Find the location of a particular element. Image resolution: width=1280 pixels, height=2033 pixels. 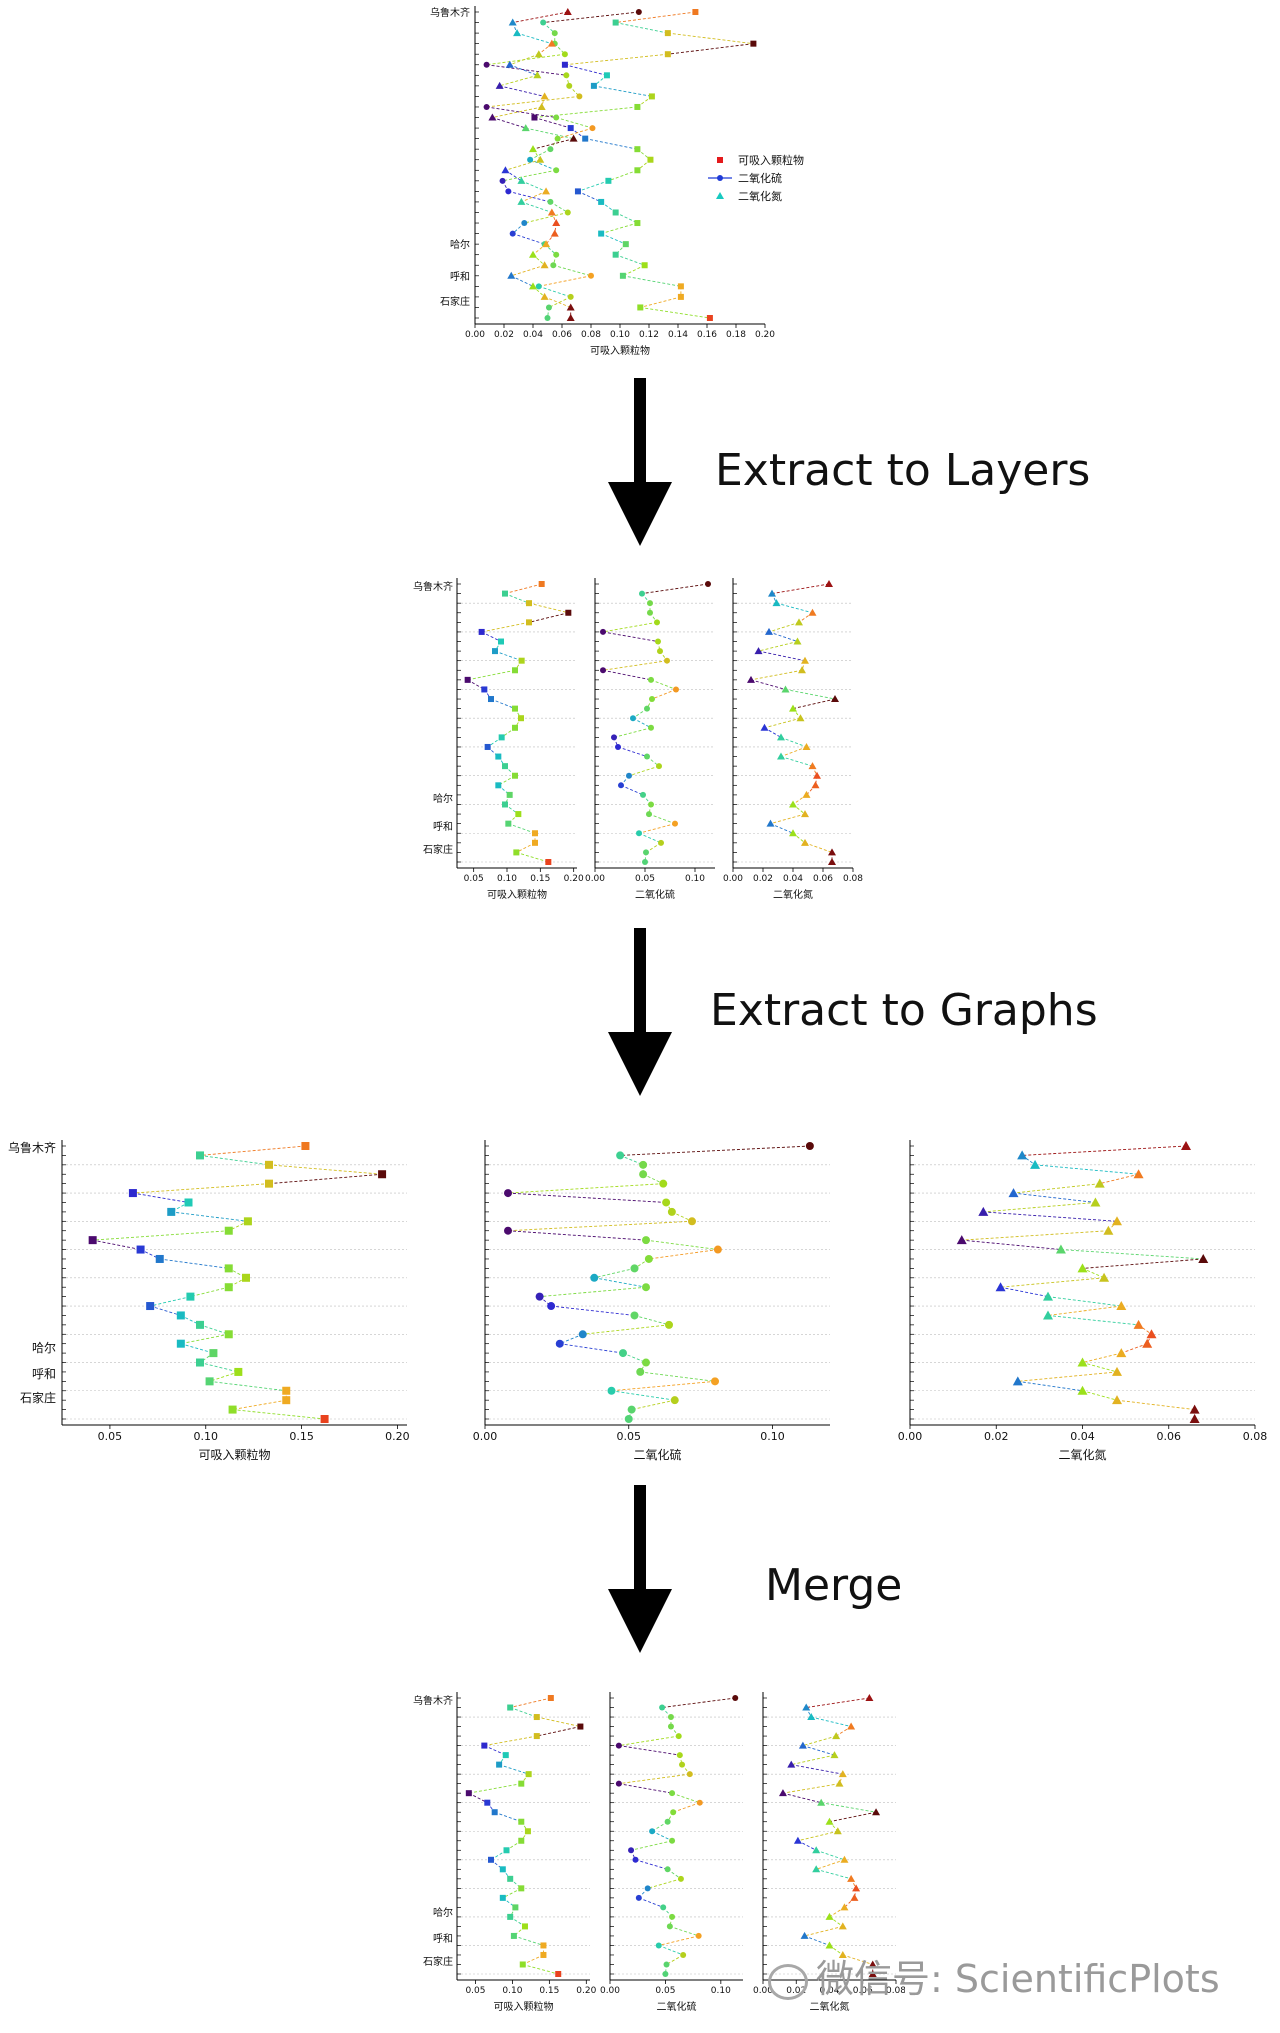

wechat-icon is located at coordinates (788, 1981).